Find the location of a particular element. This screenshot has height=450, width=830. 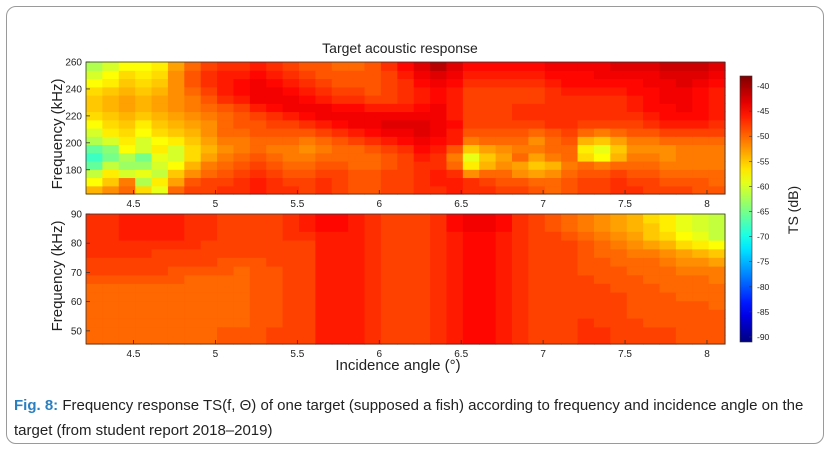

colorbar-tick-label: -75 is located at coordinates (763, 262).